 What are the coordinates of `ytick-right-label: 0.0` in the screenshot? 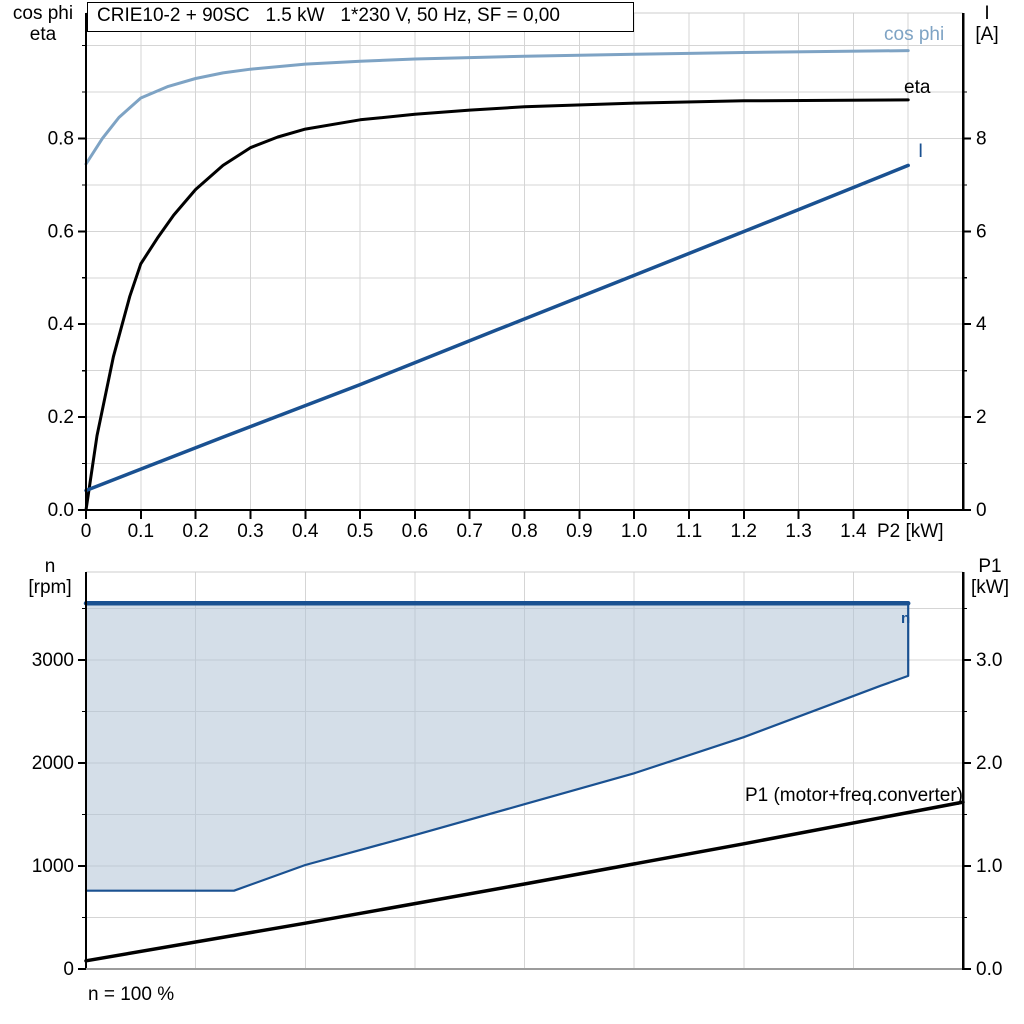 It's located at (989, 969).